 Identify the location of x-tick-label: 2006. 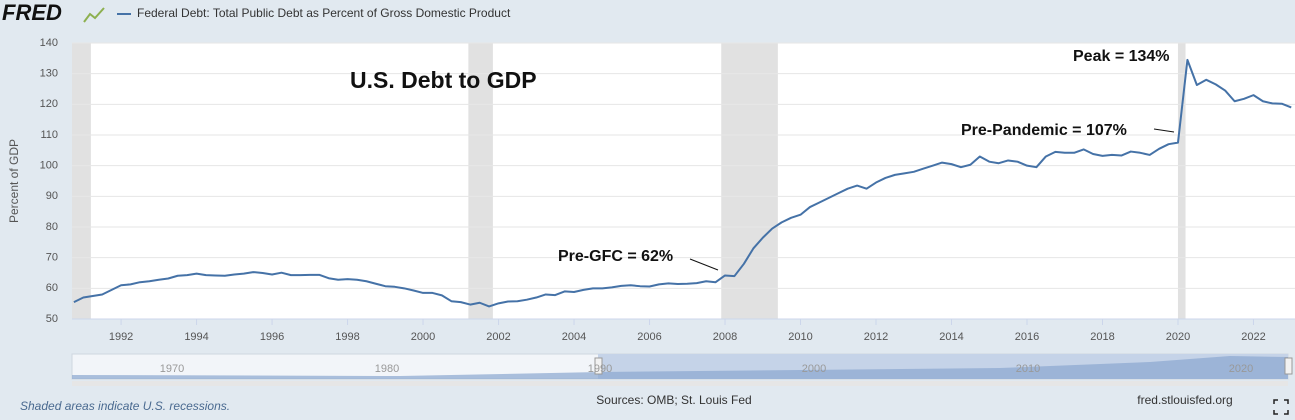
(649, 337).